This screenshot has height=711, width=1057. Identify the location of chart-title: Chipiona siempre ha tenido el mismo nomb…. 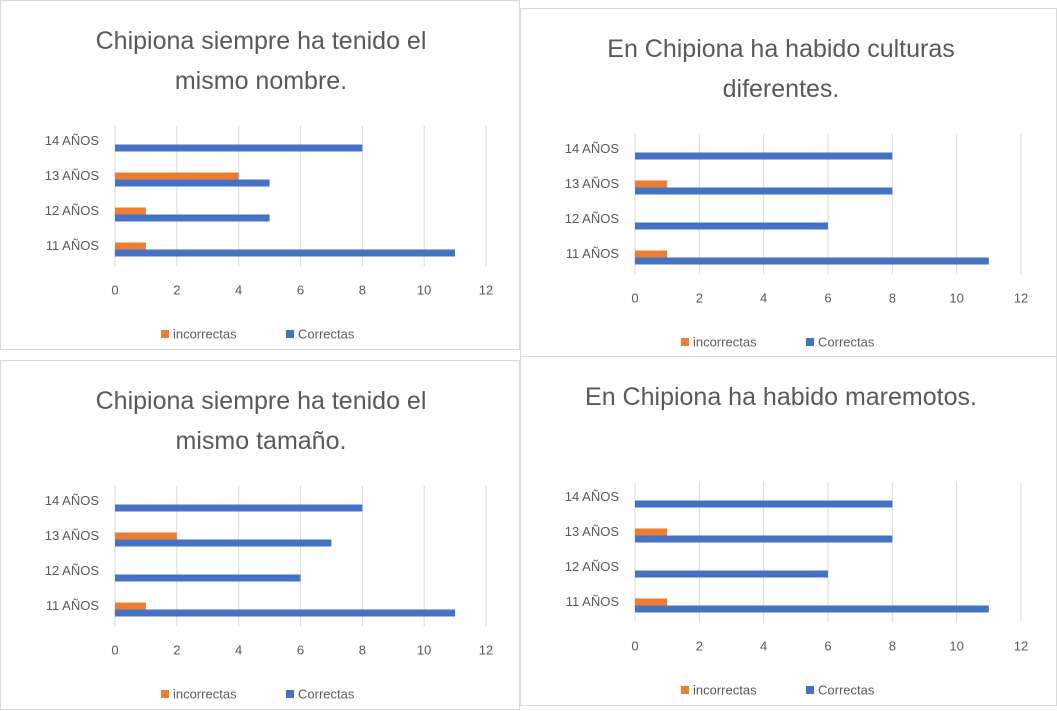
(261, 61).